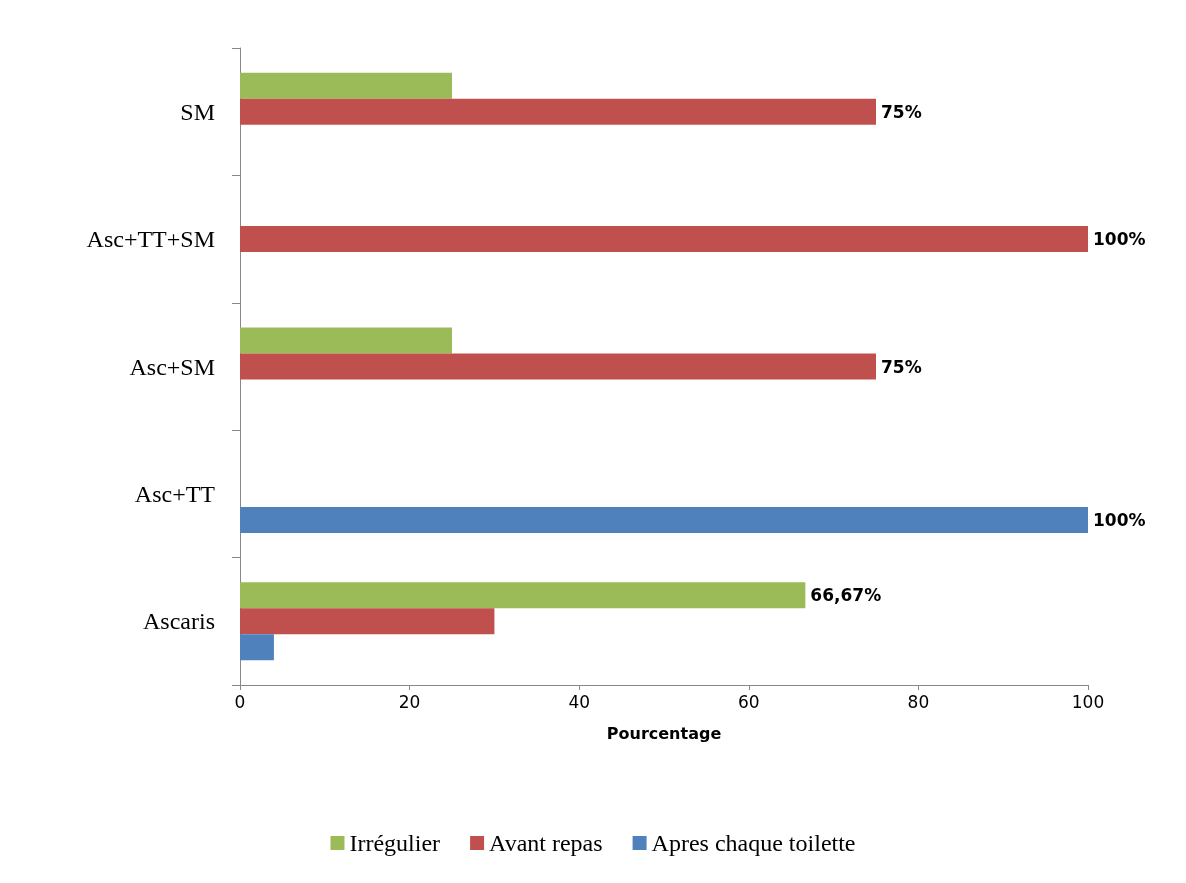  What do you see at coordinates (172, 366) in the screenshot?
I see `y-tick-label: Asc+SM` at bounding box center [172, 366].